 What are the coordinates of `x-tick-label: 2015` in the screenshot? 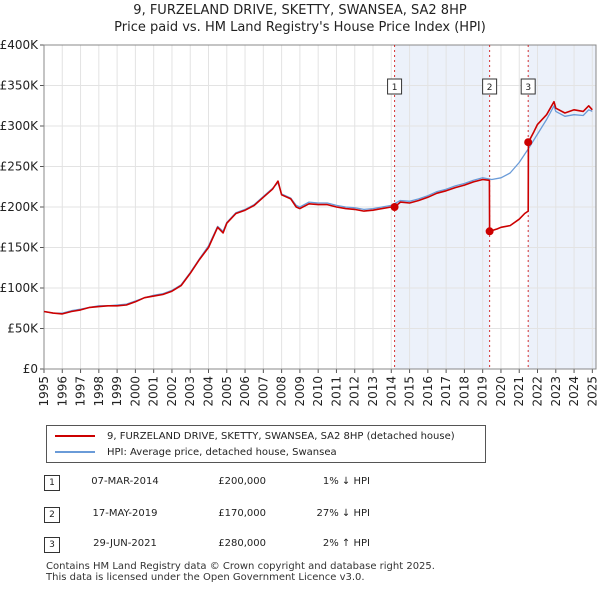 It's located at (410, 391).